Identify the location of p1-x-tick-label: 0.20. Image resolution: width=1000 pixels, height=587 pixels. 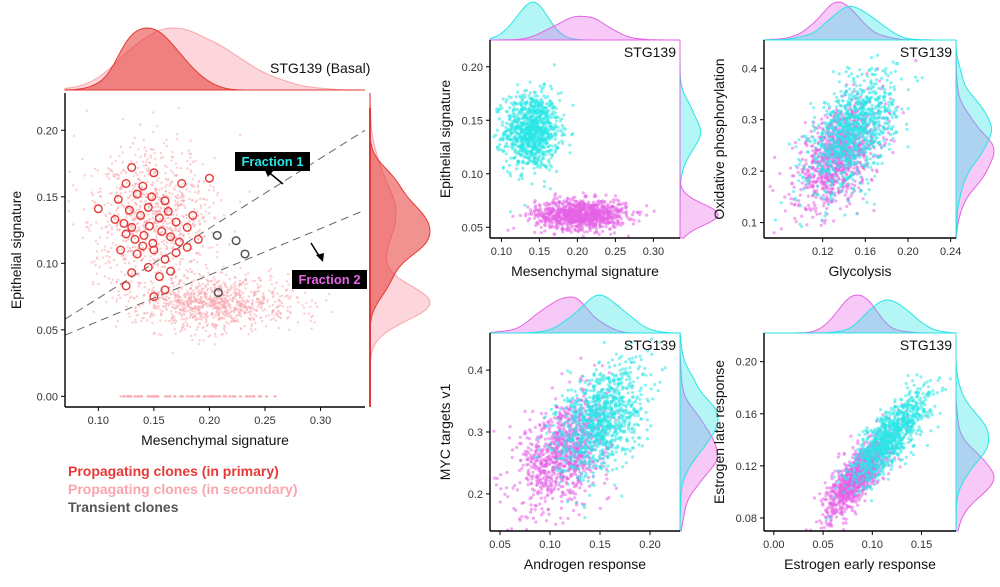
(577, 252).